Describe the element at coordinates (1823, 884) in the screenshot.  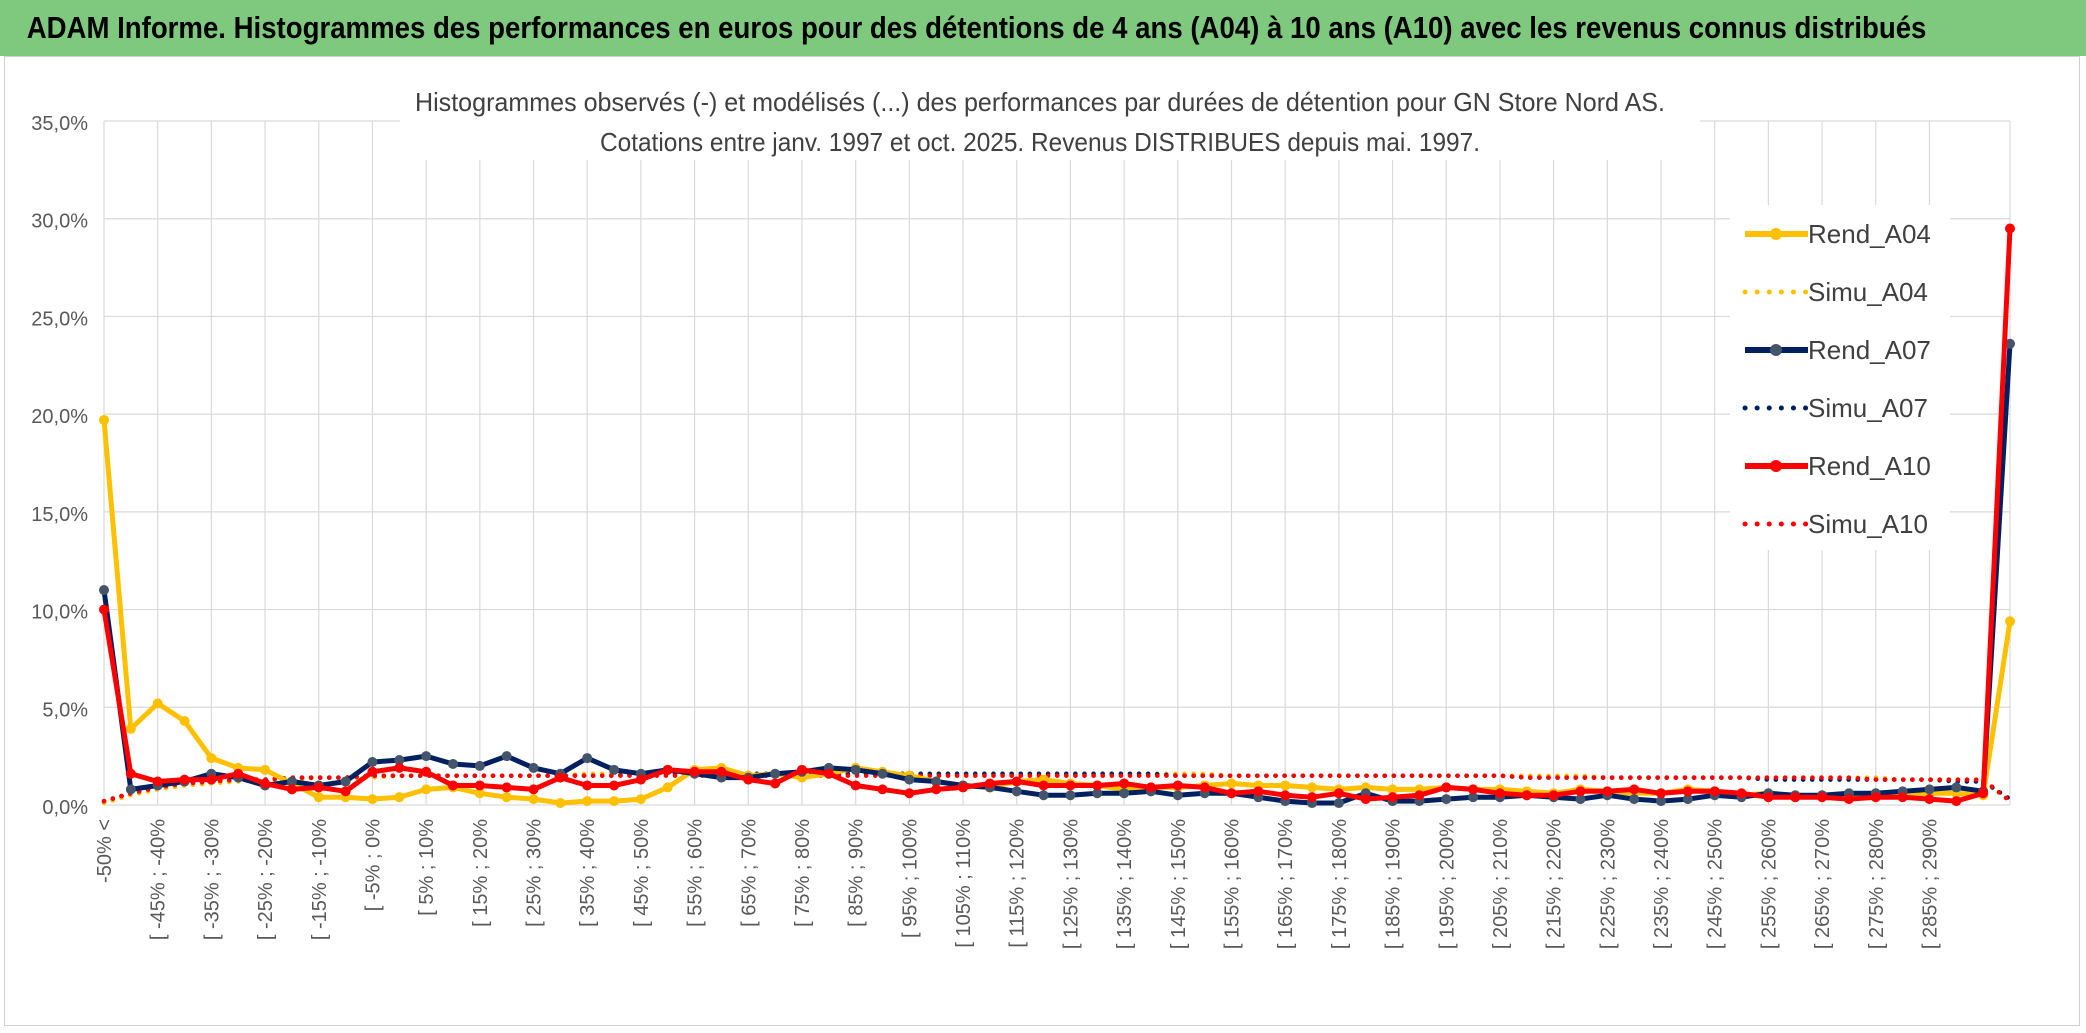
I see `x-tick-label: [ 265% ; 270%` at that location.